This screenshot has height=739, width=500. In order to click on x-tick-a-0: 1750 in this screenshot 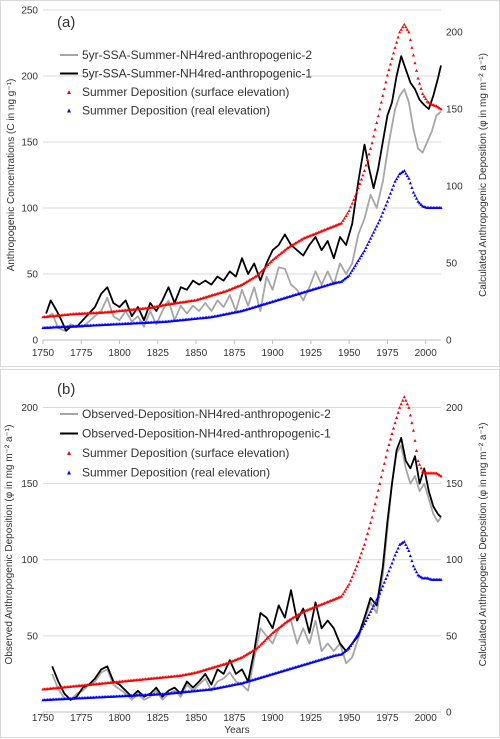, I will do `click(43, 353)`.